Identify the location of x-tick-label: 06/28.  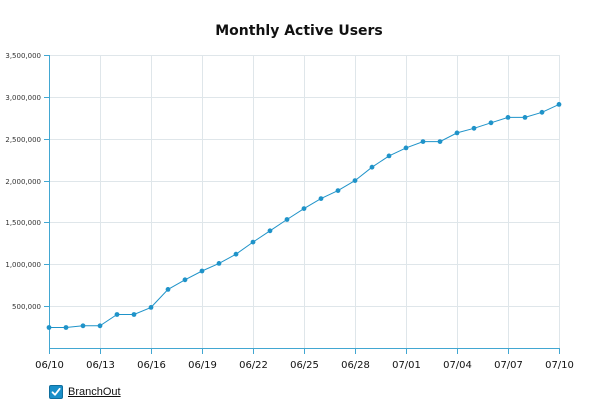
(355, 365).